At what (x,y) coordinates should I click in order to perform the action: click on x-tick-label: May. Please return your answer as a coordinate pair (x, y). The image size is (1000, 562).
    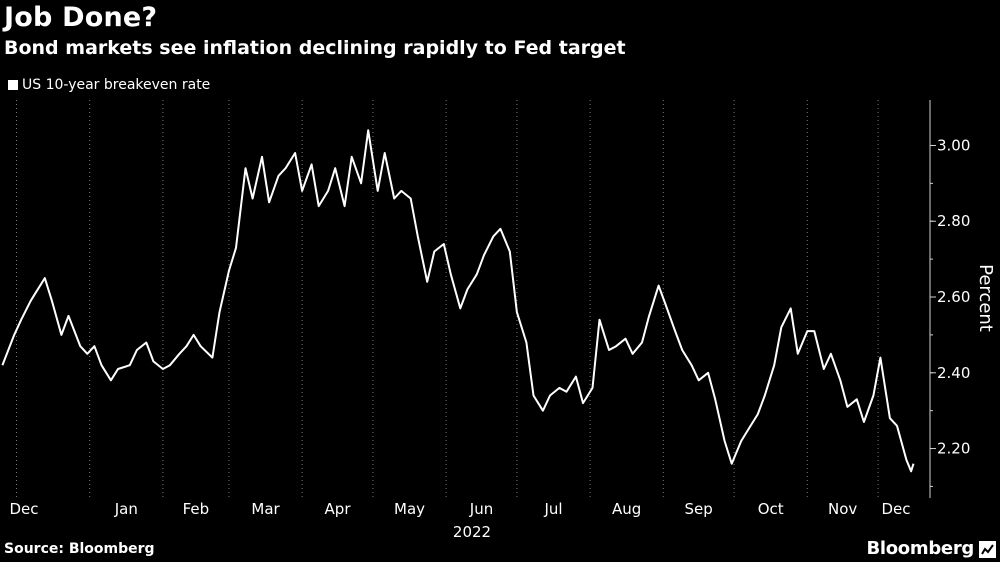
    Looking at the image, I should click on (409, 509).